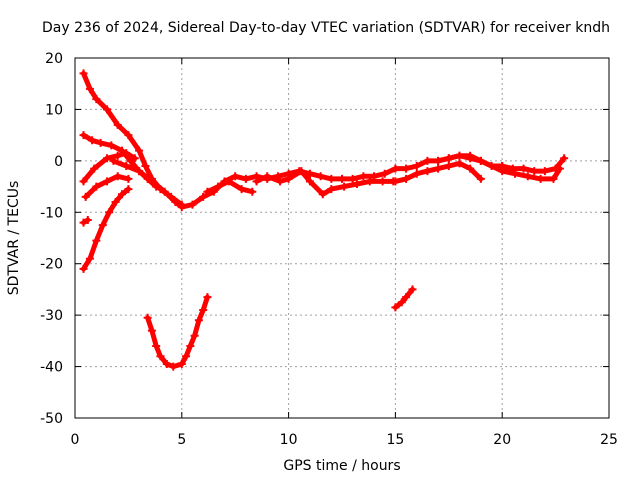 Image resolution: width=640 pixels, height=480 pixels. Describe the element at coordinates (51, 265) in the screenshot. I see `y-tick-label: -20` at that location.